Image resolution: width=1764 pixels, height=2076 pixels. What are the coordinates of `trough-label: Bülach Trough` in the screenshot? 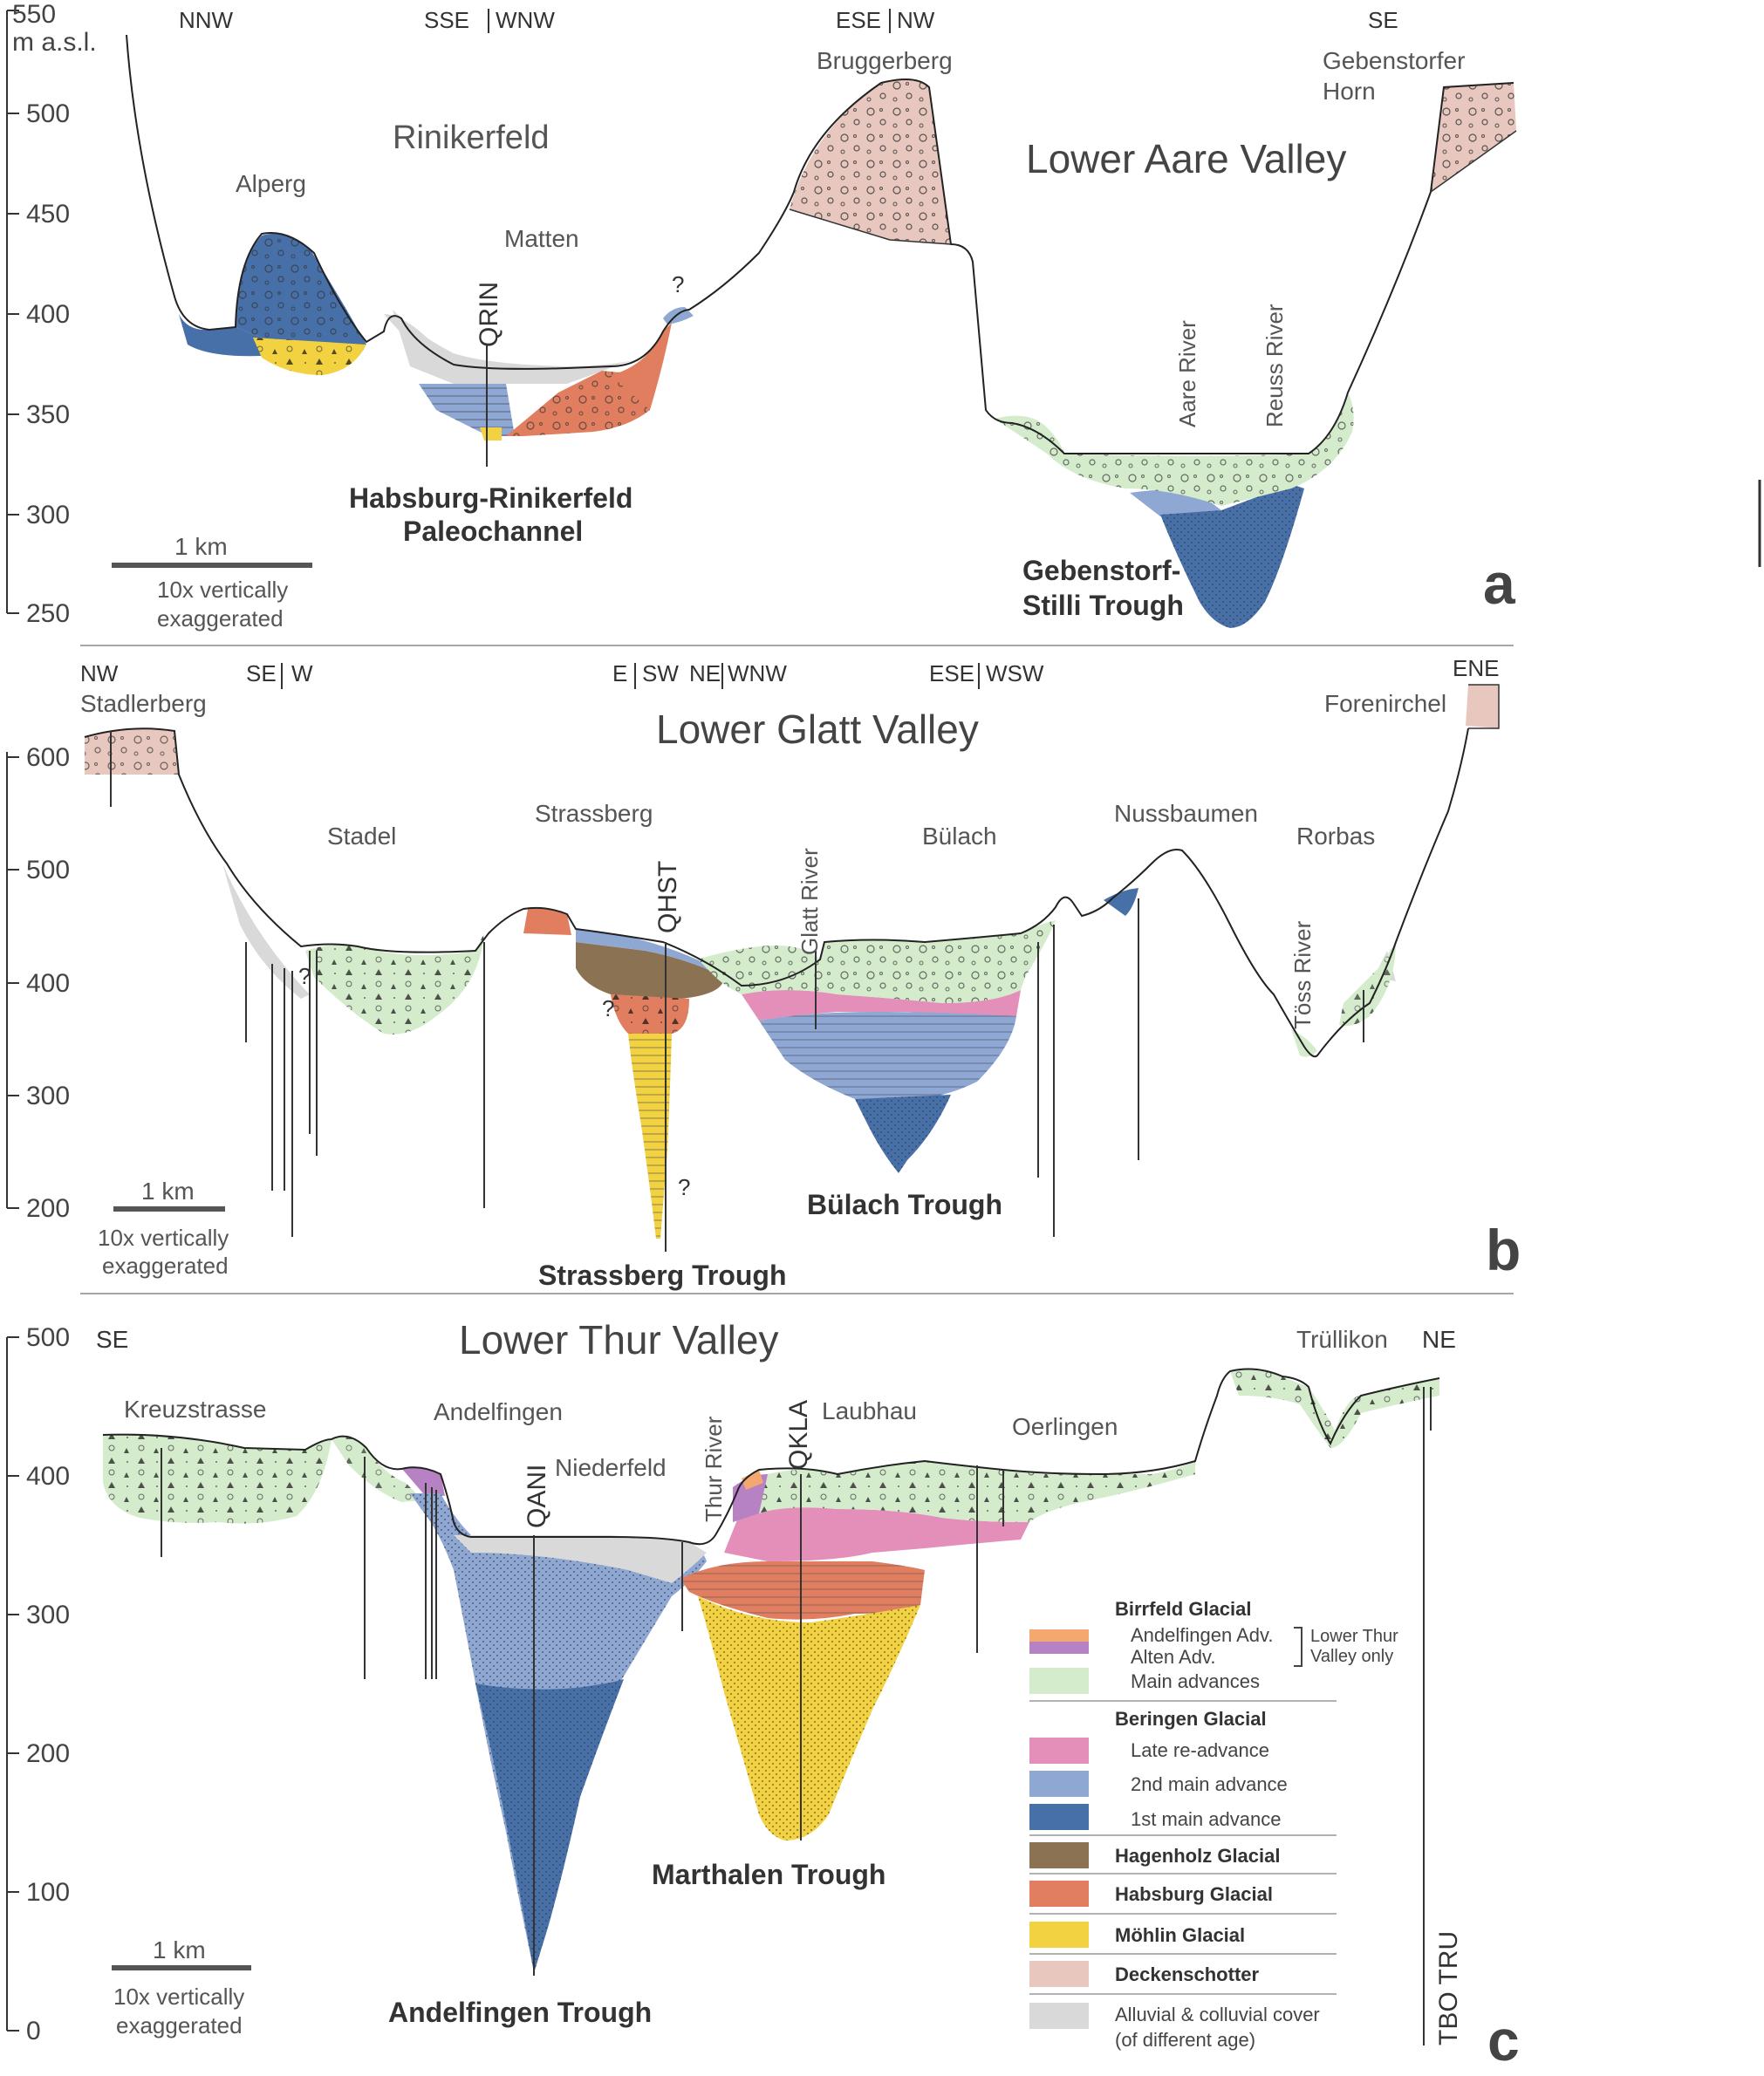 It's located at (904, 1204).